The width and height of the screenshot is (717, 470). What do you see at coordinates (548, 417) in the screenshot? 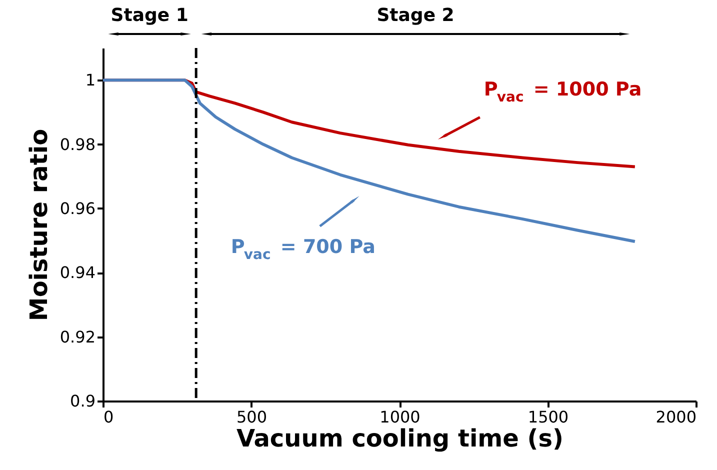
I see `x-tick-label: 1500` at bounding box center [548, 417].